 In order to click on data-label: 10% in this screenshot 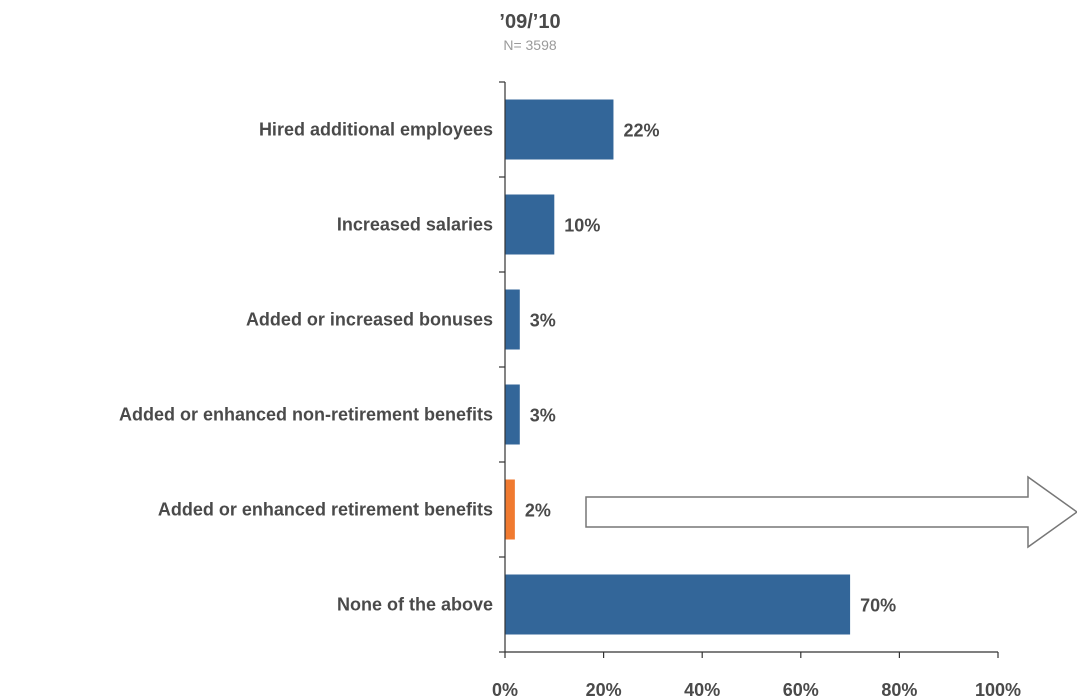, I will do `click(582, 226)`.